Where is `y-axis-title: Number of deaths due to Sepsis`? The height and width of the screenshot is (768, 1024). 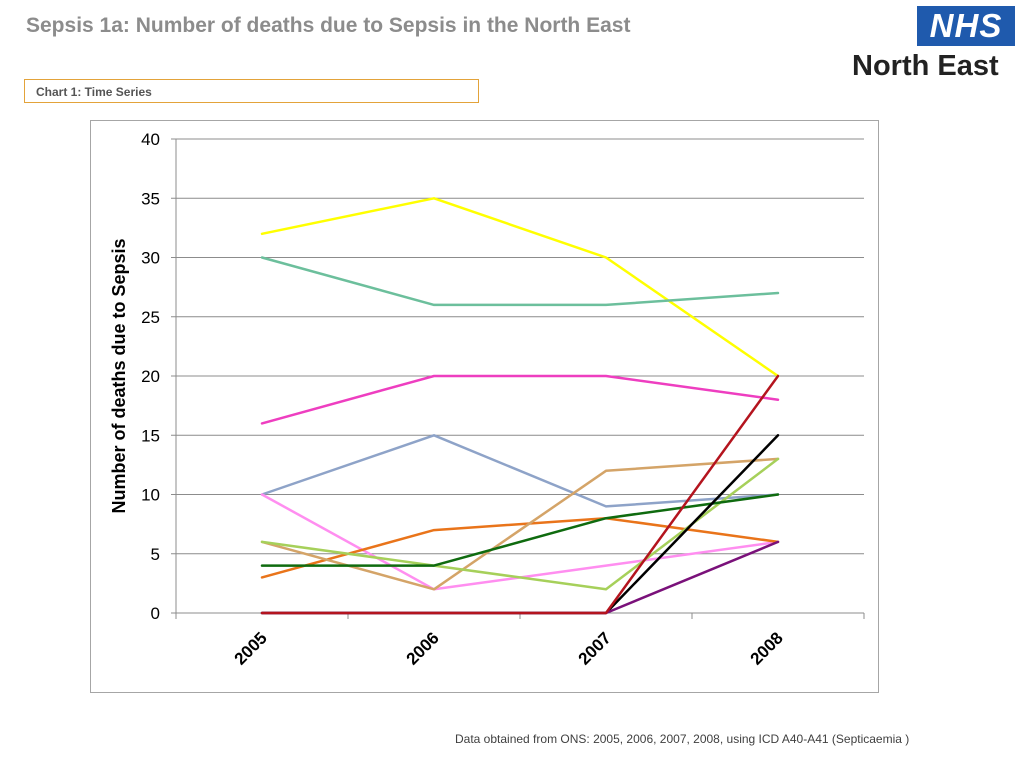
y-axis-title: Number of deaths due to Sepsis is located at coordinates (119, 375).